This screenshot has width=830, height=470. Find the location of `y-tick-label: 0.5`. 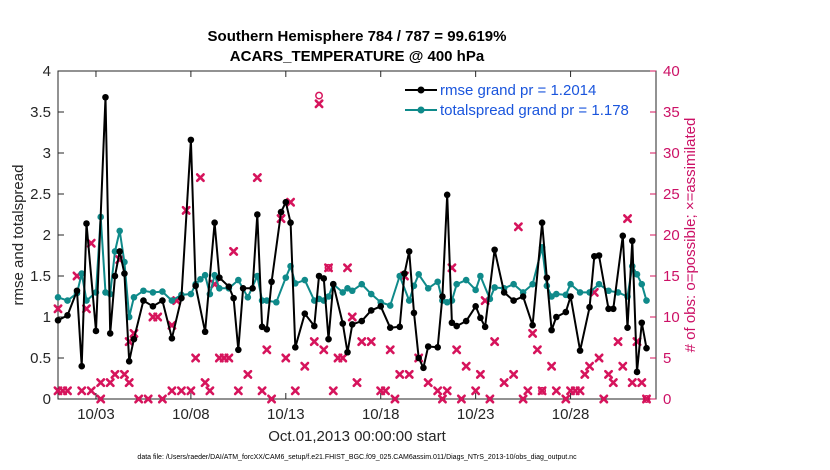

y-tick-label: 0.5 is located at coordinates (40, 358).